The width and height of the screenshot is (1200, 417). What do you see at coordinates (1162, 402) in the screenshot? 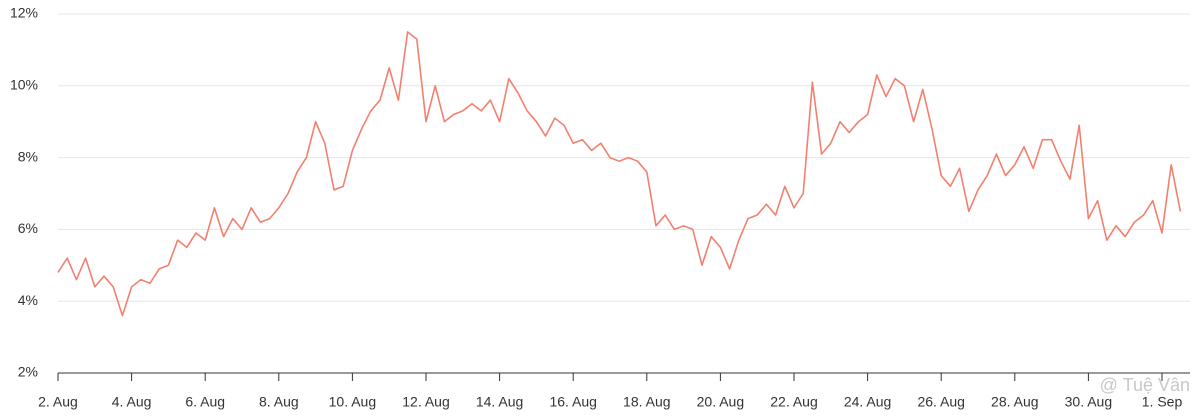
I see `x-tick-label: 1. Sep` at bounding box center [1162, 402].